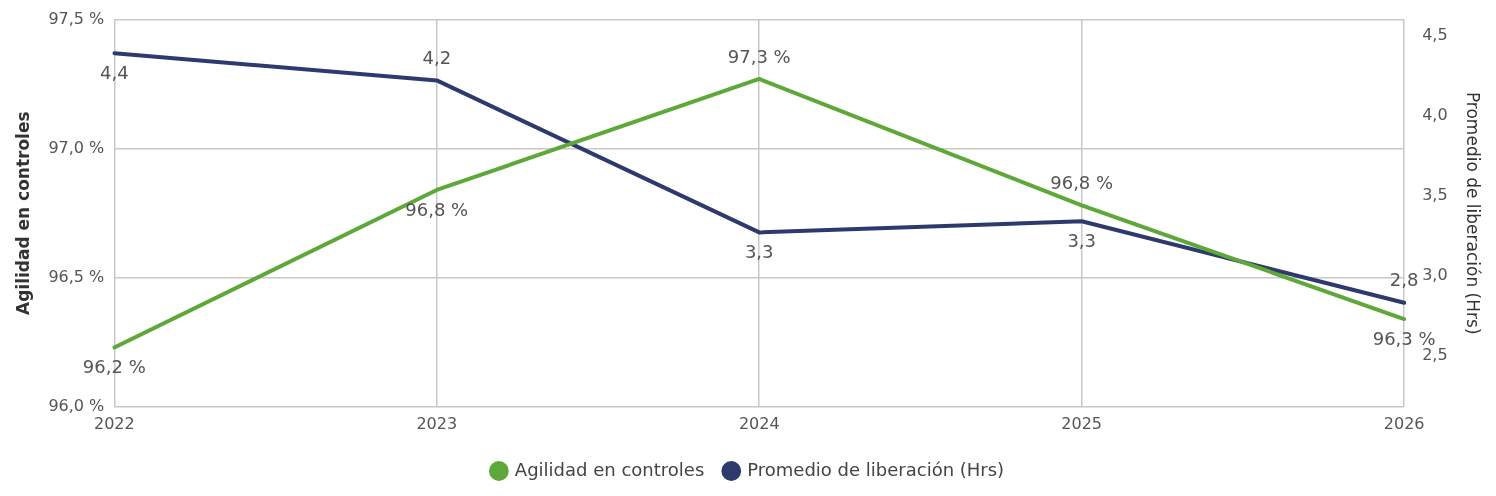 The height and width of the screenshot is (496, 1496). I want to click on y2-tick-label: 4,5, so click(1435, 34).